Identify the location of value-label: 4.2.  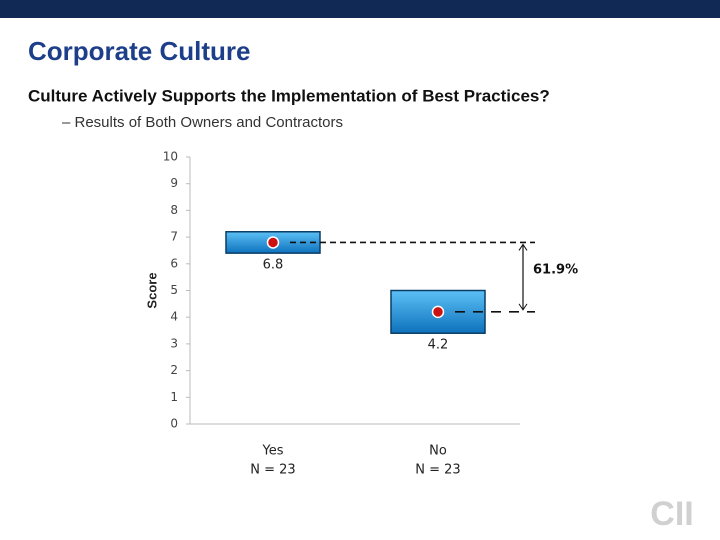
(438, 345).